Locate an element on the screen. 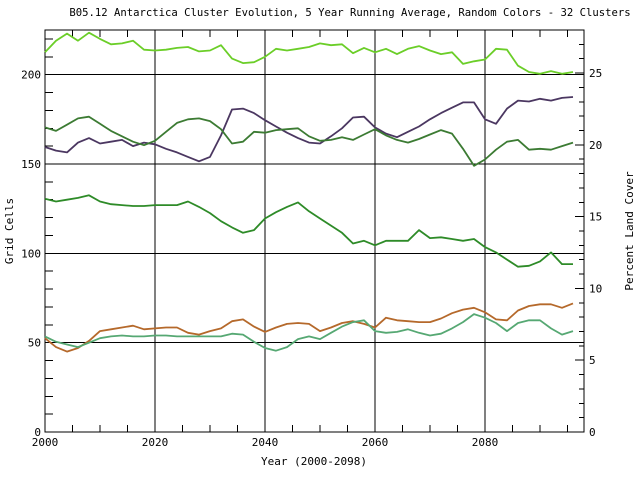  x-tick-label: 2080 is located at coordinates (485, 442).